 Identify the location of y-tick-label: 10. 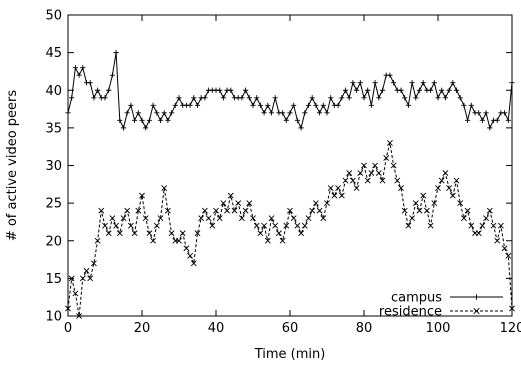
(53, 317).